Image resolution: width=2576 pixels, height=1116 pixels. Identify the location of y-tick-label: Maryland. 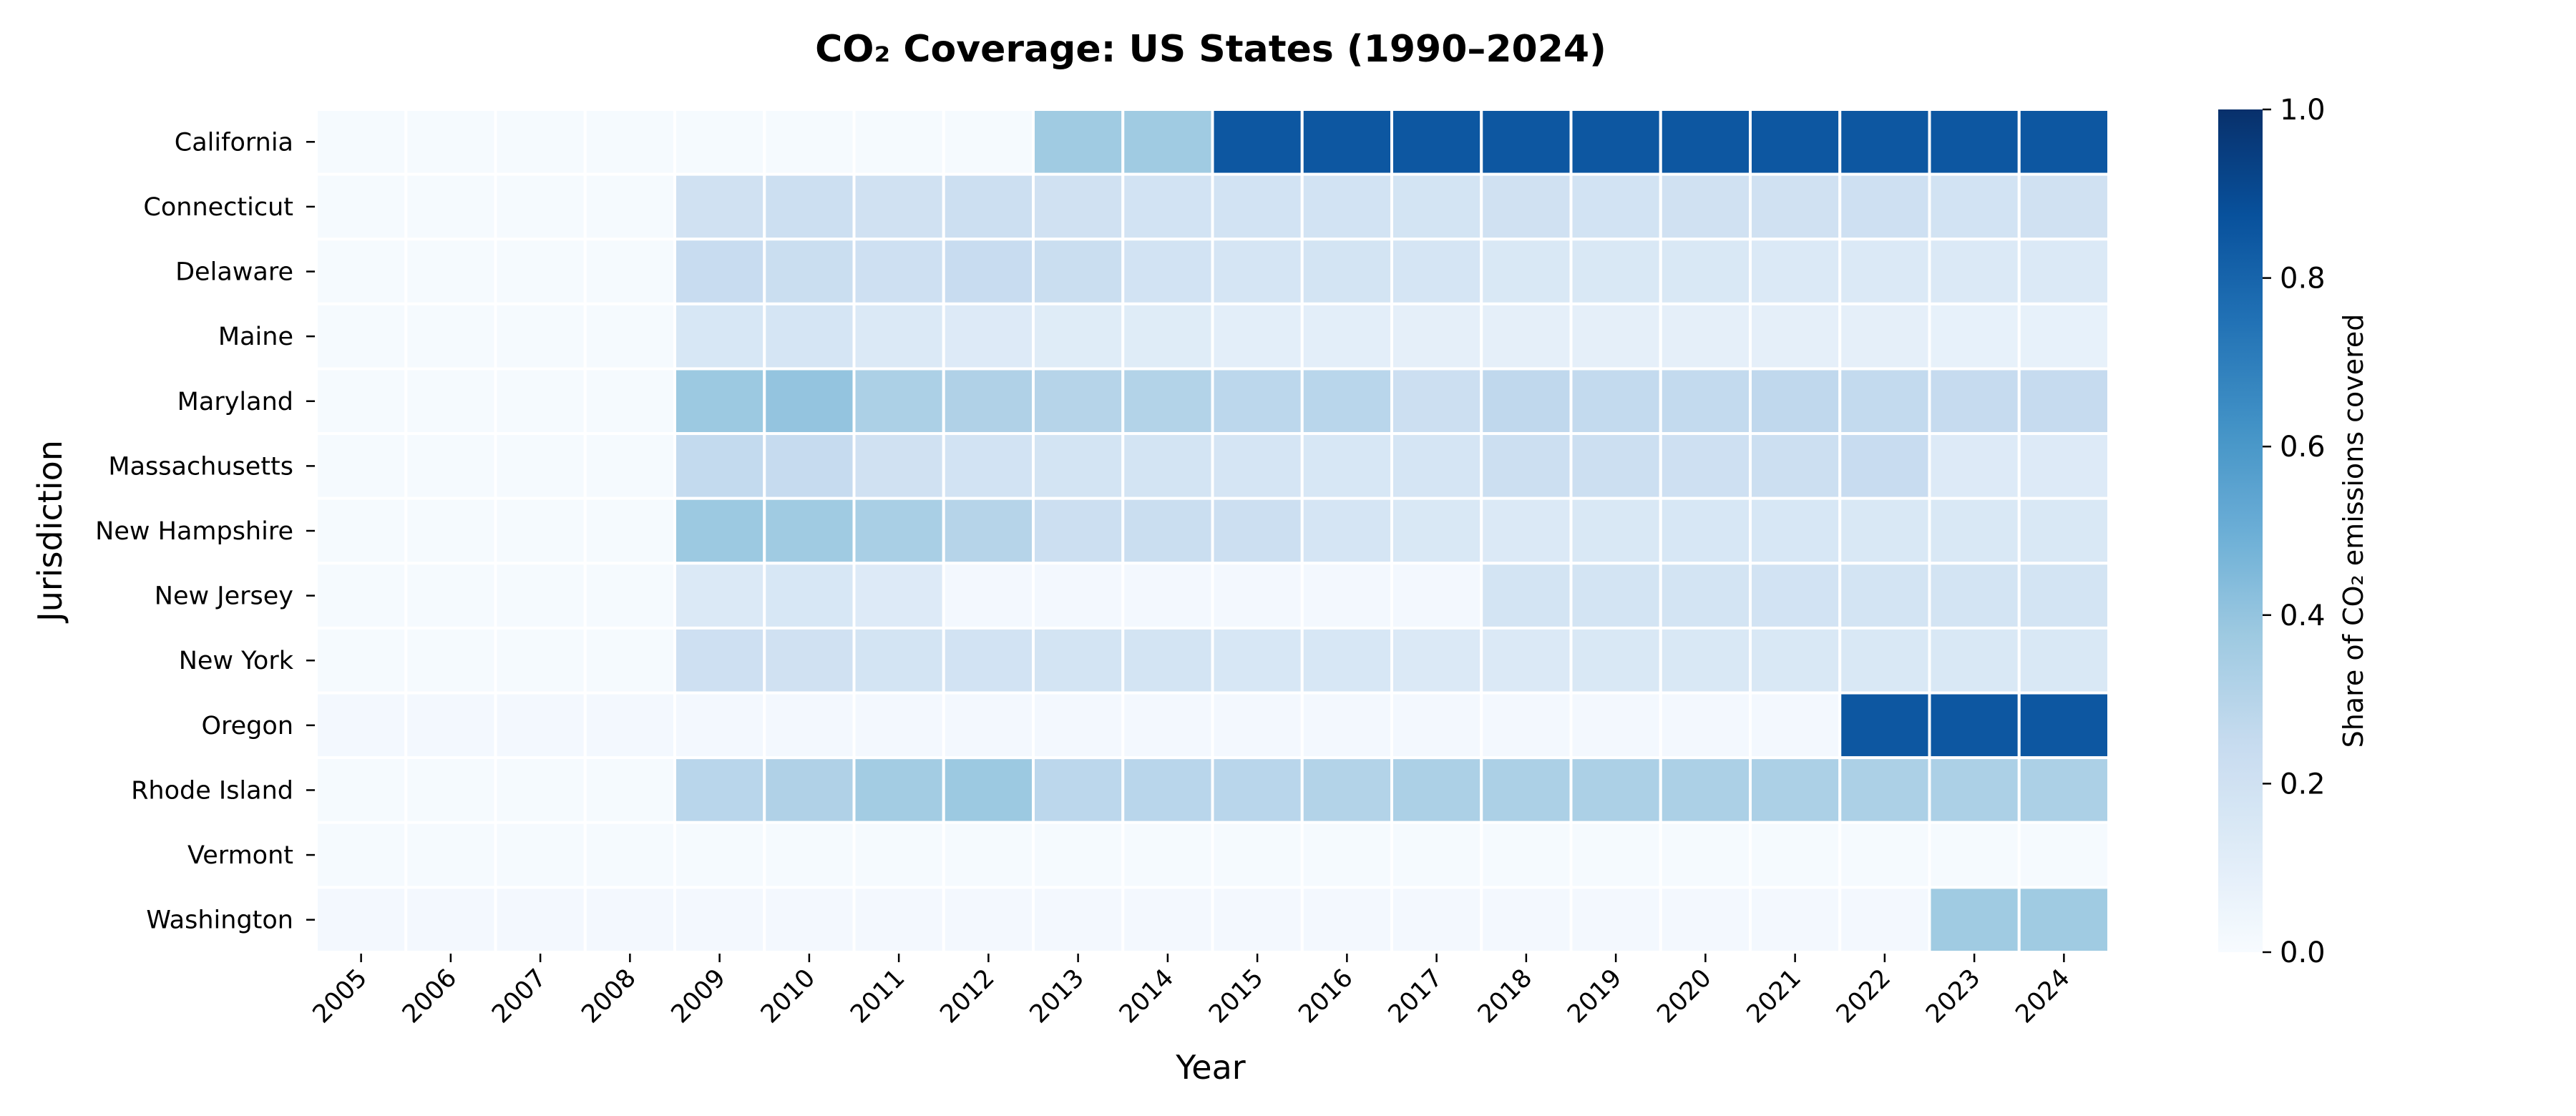
(235, 402).